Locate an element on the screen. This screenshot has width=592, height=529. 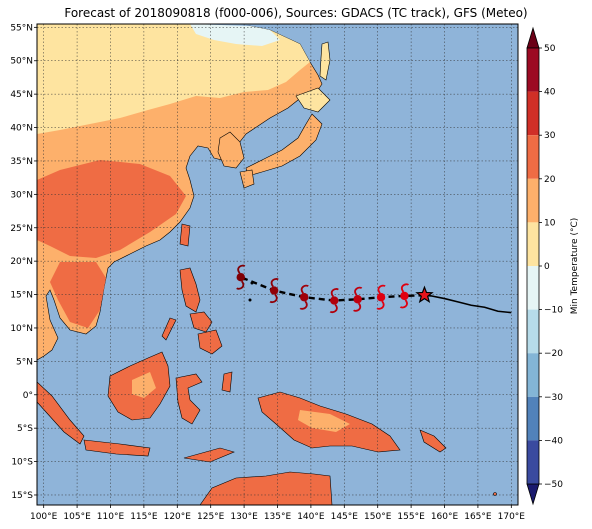
lat-tick-label: 35°N is located at coordinates (21, 162).